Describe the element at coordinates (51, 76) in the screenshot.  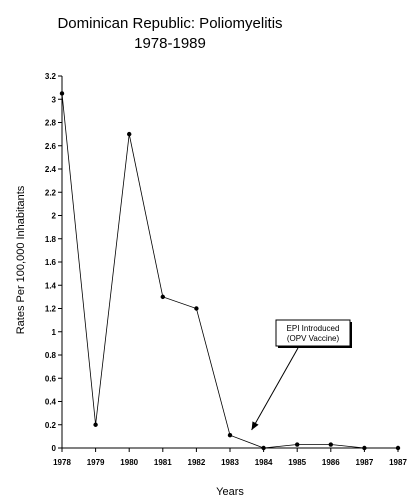
I see `y-tick-label: 3.2` at that location.